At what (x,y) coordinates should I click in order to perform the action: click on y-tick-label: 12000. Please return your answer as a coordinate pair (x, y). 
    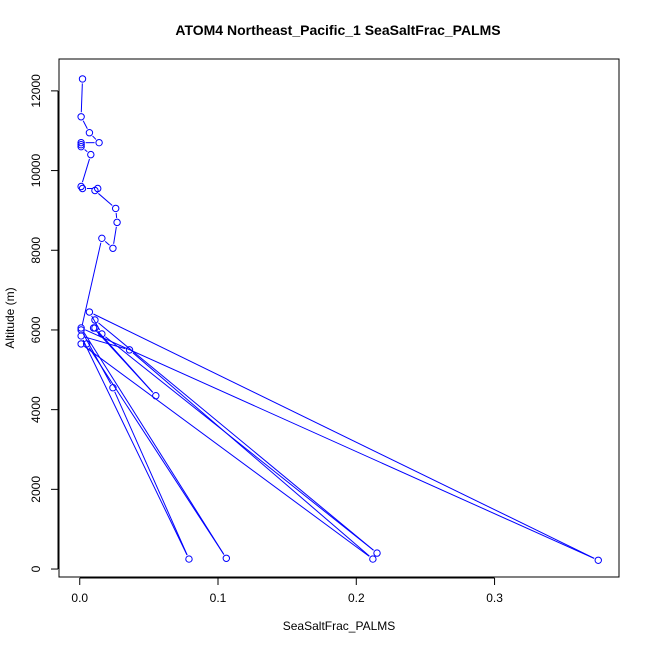
    Looking at the image, I should click on (36, 91).